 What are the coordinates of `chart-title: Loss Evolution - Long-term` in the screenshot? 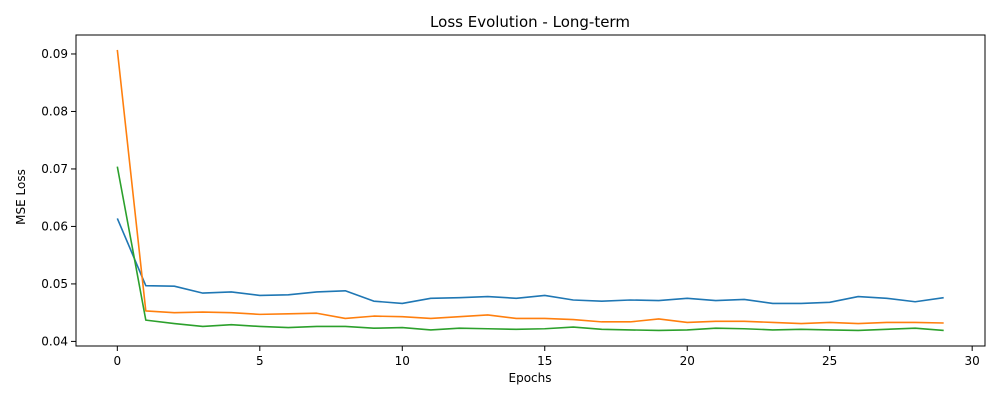 It's located at (530, 22).